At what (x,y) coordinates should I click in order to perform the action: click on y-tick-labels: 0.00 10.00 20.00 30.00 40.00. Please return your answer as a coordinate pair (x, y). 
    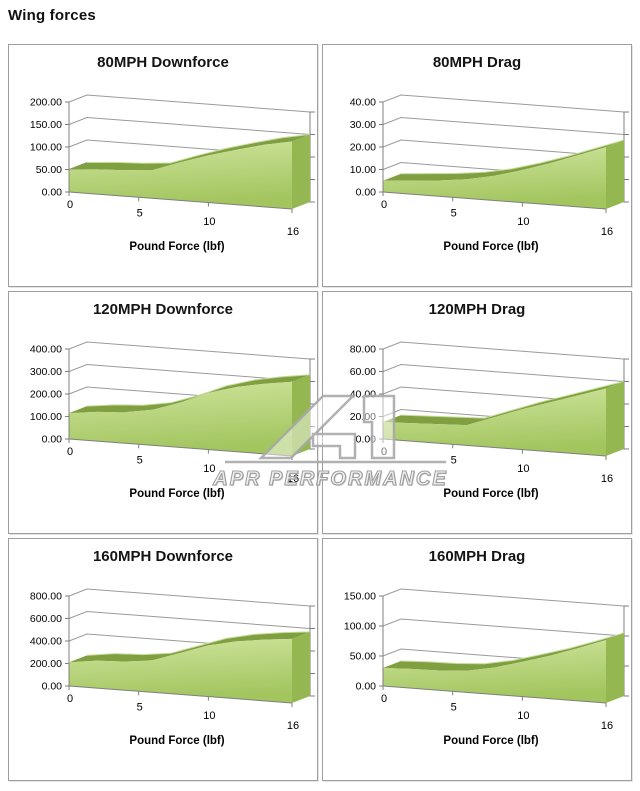
    Looking at the image, I should click on (363, 148).